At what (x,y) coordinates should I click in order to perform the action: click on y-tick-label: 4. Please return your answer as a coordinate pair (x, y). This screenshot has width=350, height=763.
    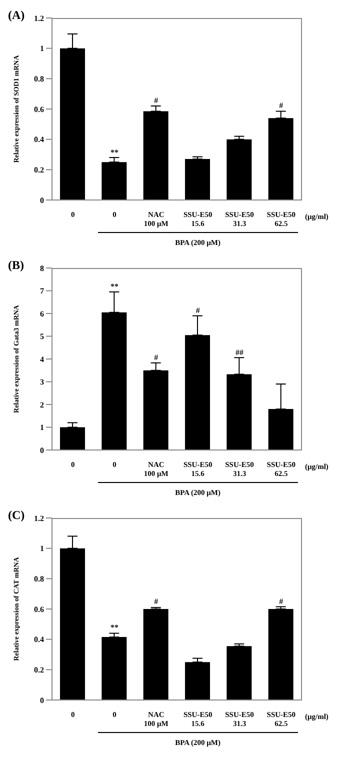
    Looking at the image, I should click on (42, 359).